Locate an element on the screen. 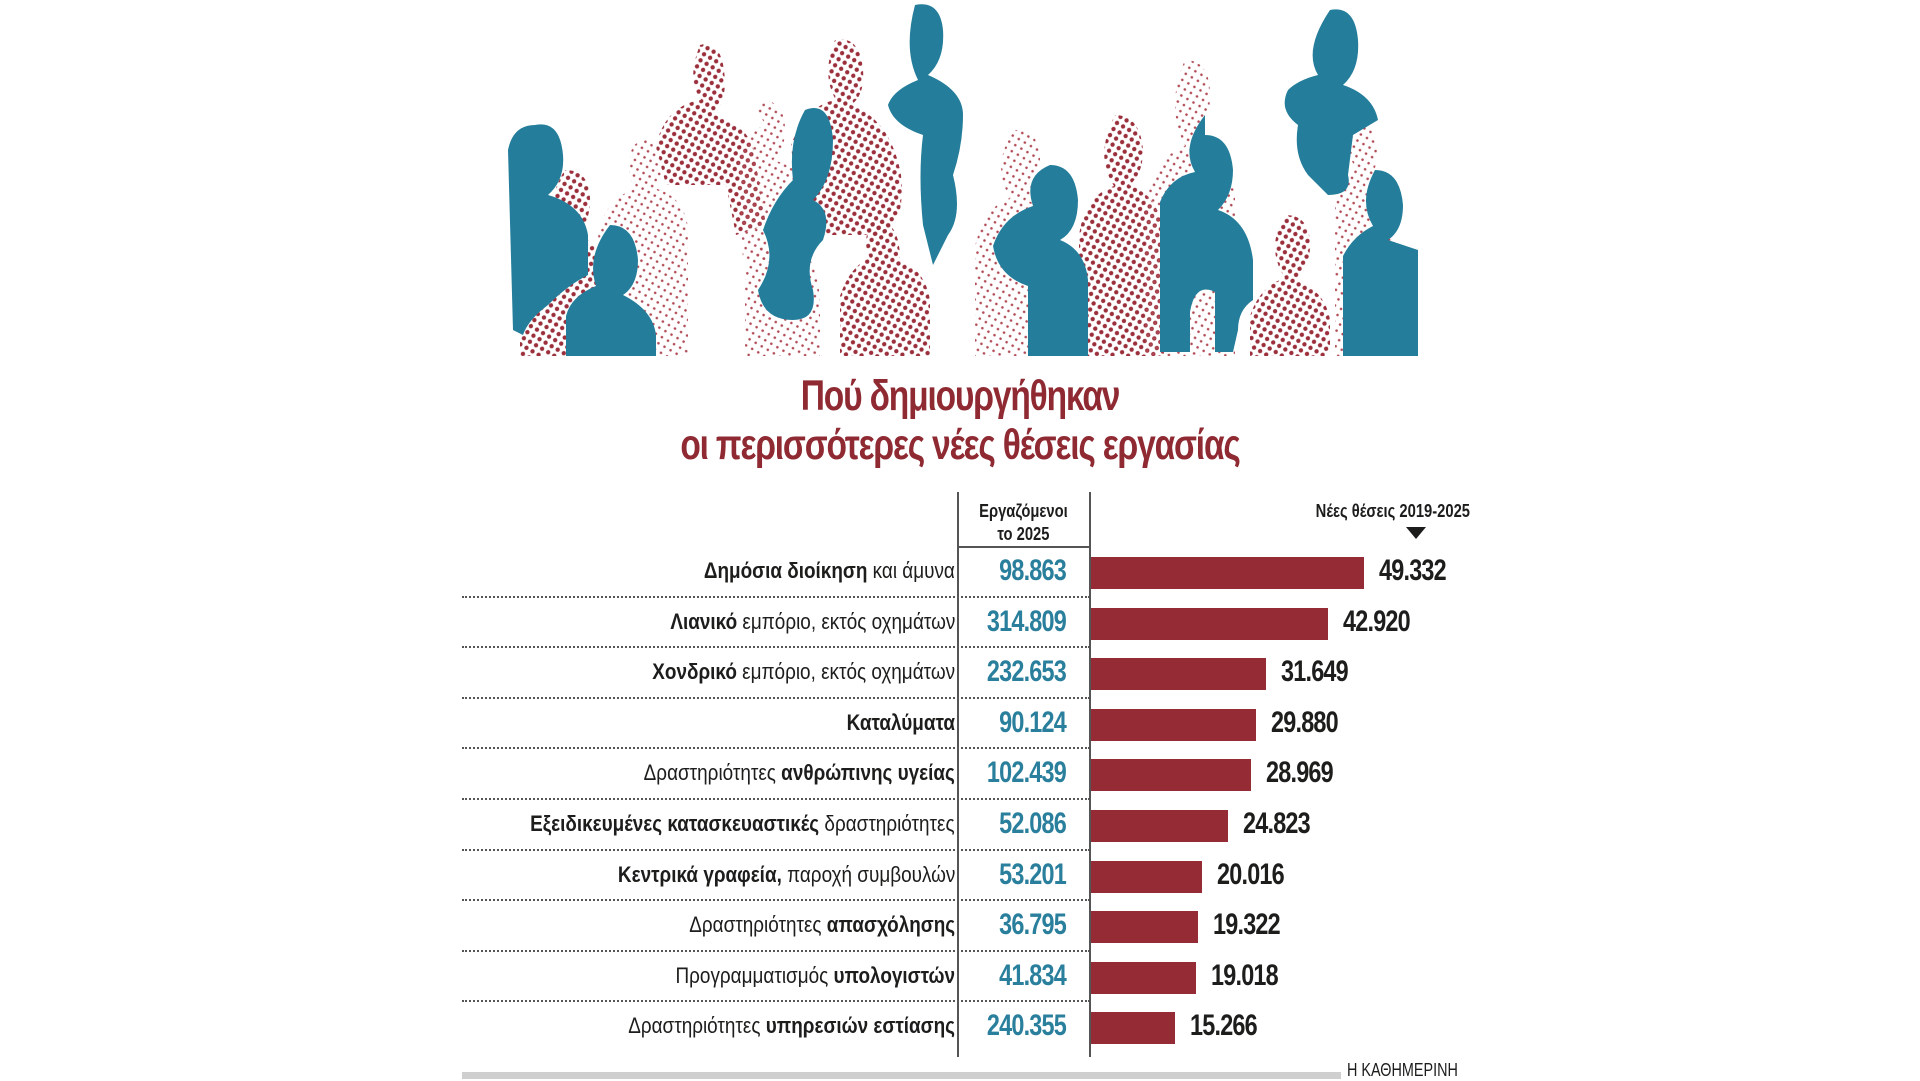 The image size is (1920, 1081). employed-value: 240.355 is located at coordinates (1026, 1026).